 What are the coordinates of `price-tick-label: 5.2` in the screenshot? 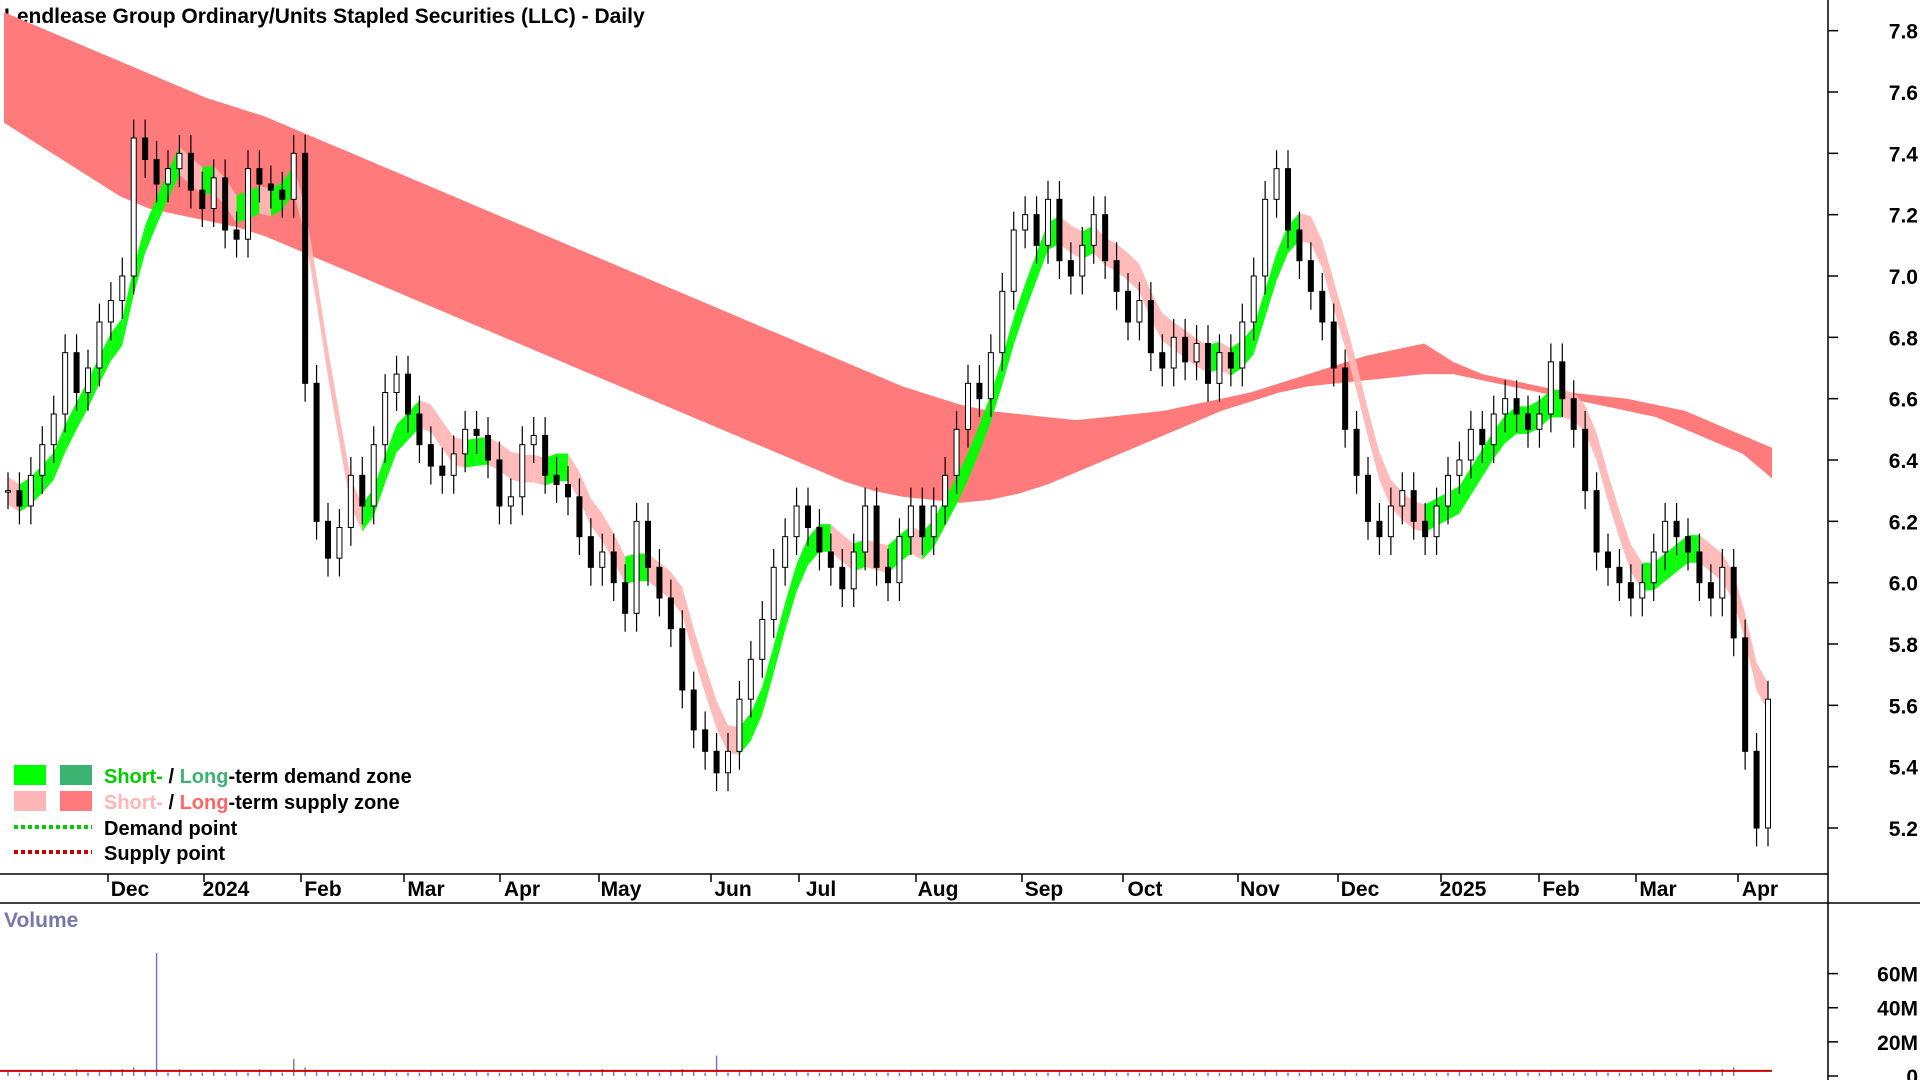 It's located at (1903, 829).